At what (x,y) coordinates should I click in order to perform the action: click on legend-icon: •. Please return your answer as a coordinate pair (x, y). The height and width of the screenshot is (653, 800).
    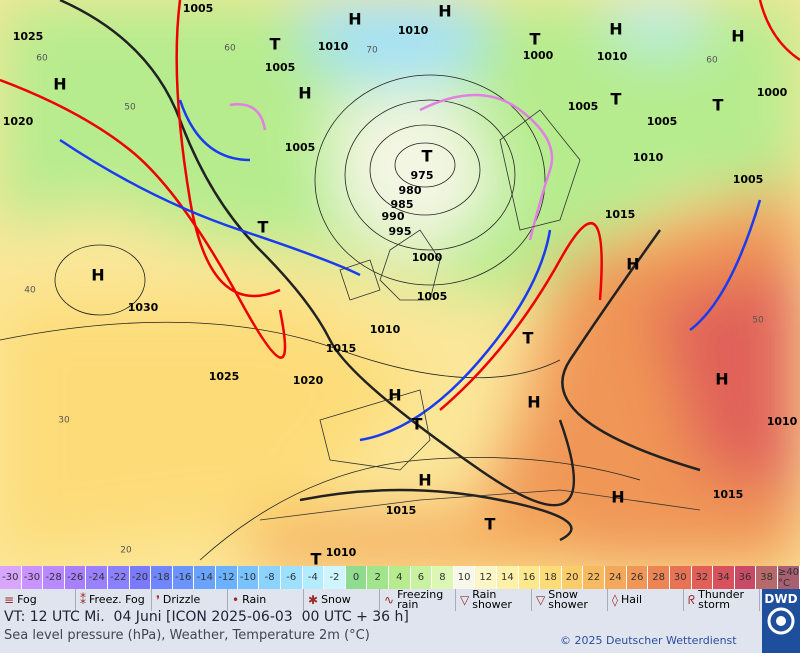
    Looking at the image, I should click on (236, 600).